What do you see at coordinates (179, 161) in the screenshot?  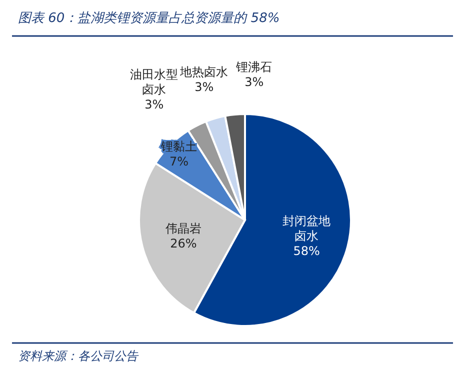 I see `data-label: 7%` at bounding box center [179, 161].